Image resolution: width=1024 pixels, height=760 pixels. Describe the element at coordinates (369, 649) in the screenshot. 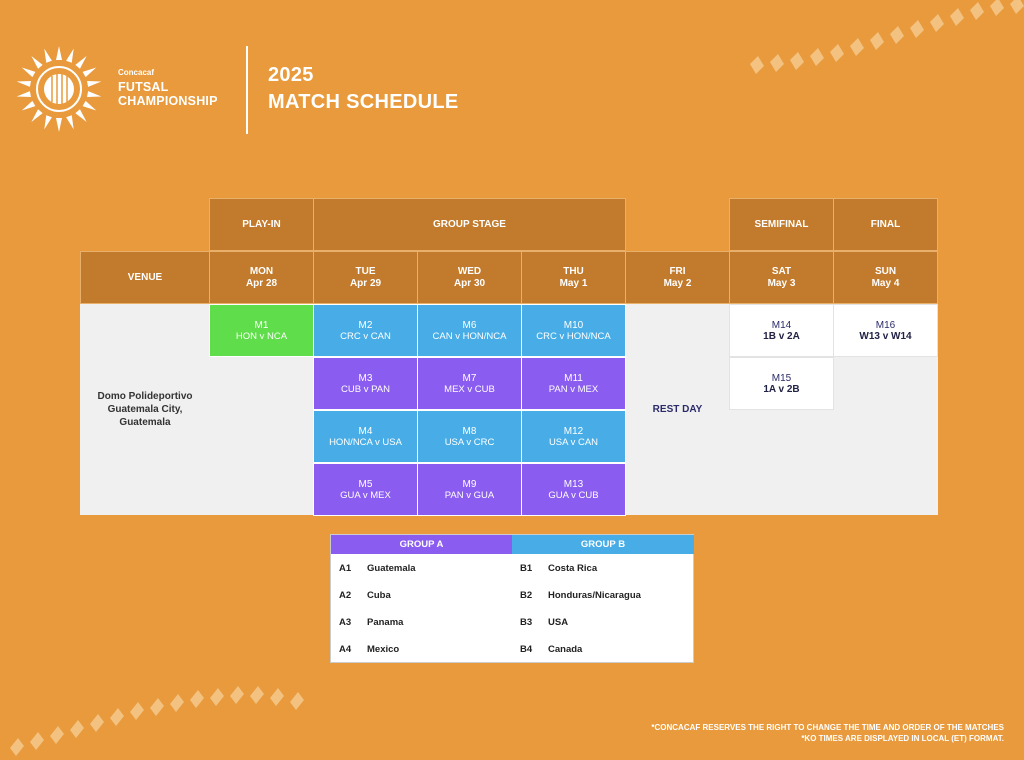

I see `group-a-row: A4 Mexico` at that location.